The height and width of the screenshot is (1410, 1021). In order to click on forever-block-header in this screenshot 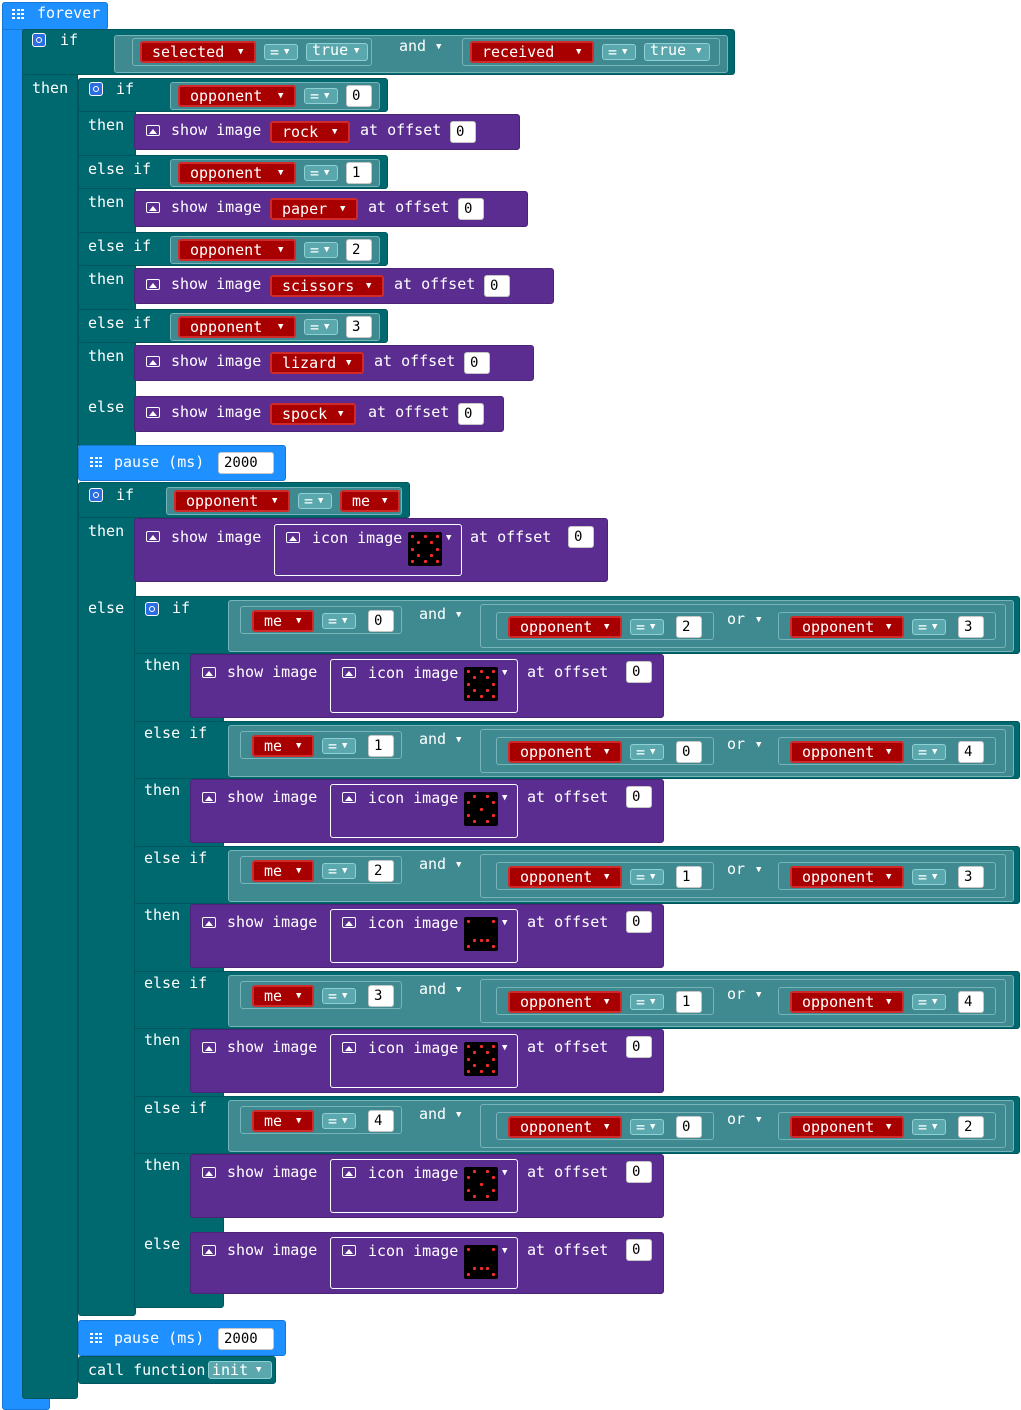, I will do `click(55, 16)`.